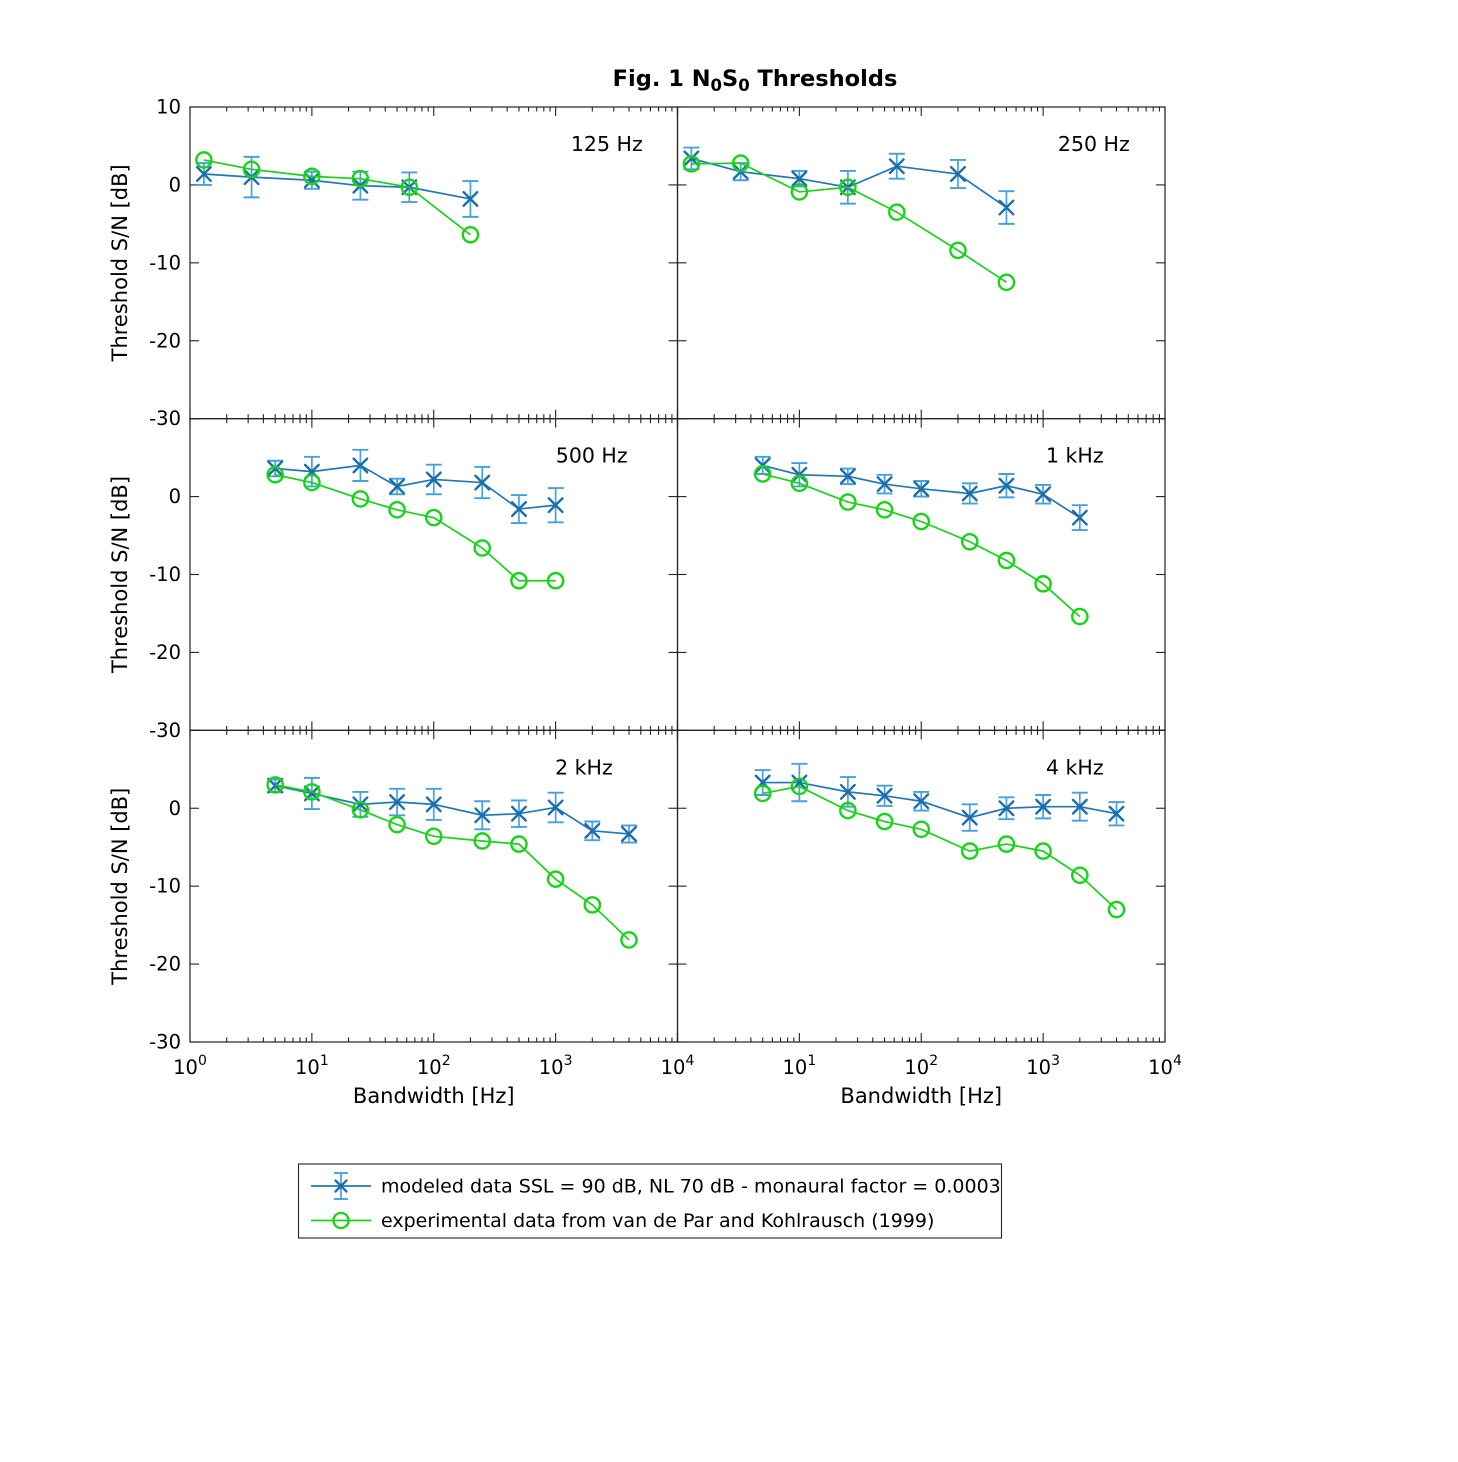 This screenshot has width=1458, height=1462. Describe the element at coordinates (414, 580) in the screenshot. I see `panel-500-hz: 0 -10 -20 -30 500 Hz` at that location.